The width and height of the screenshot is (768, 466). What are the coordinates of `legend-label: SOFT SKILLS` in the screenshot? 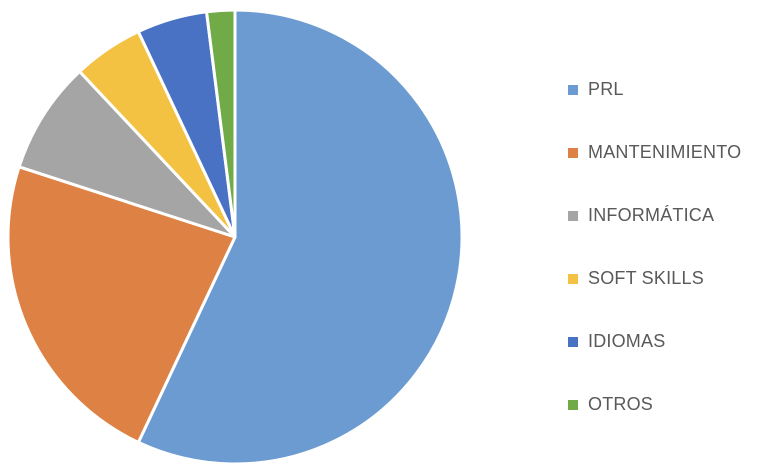 It's located at (646, 278).